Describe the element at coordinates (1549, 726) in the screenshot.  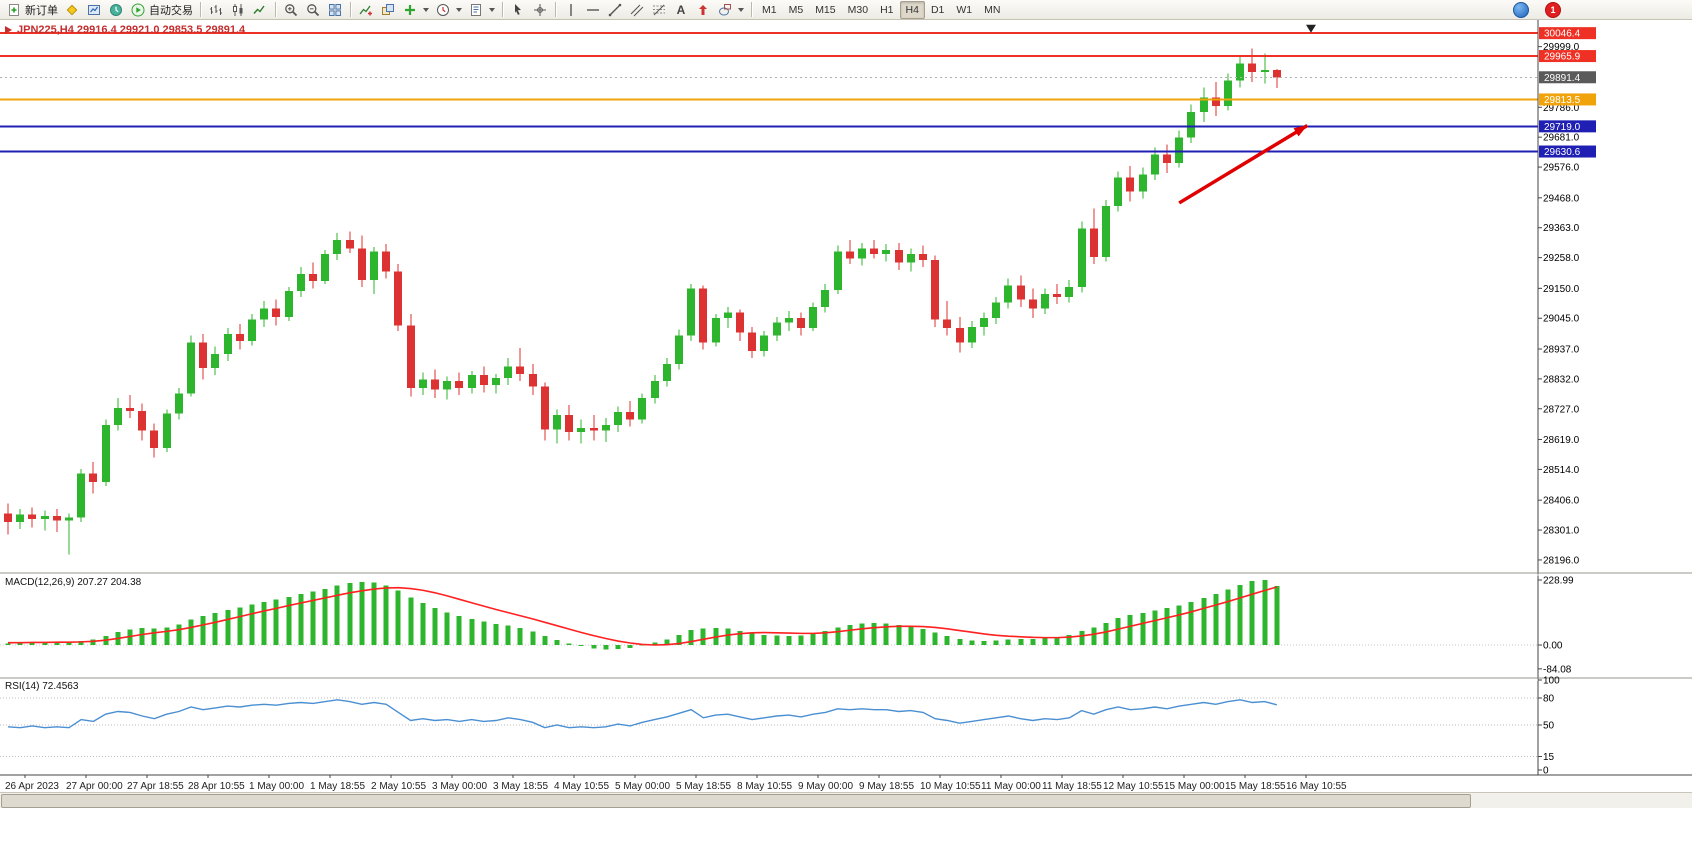
I see `svg-text: 50` at that location.